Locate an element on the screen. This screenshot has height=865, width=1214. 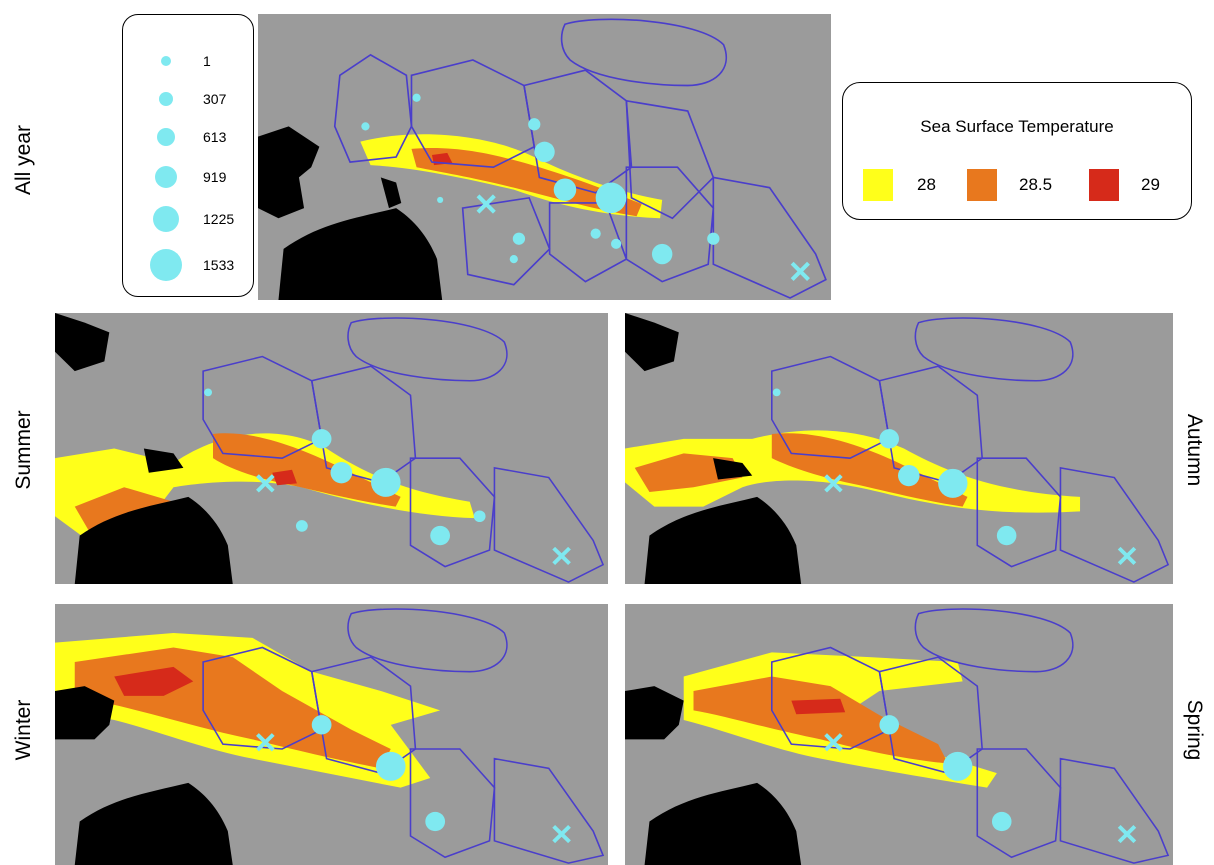
sst-label-28-5: 28.5 is located at coordinates (1036, 184).